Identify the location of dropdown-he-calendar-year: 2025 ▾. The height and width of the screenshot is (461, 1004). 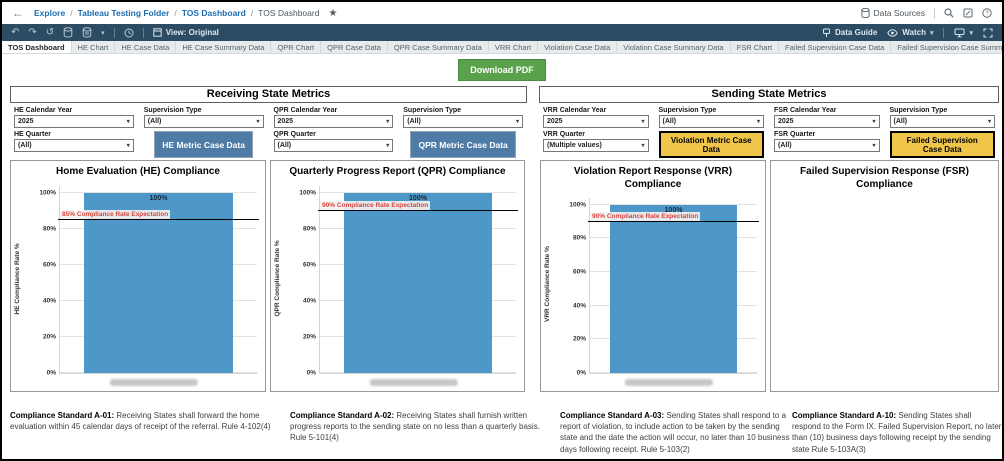
(74, 121).